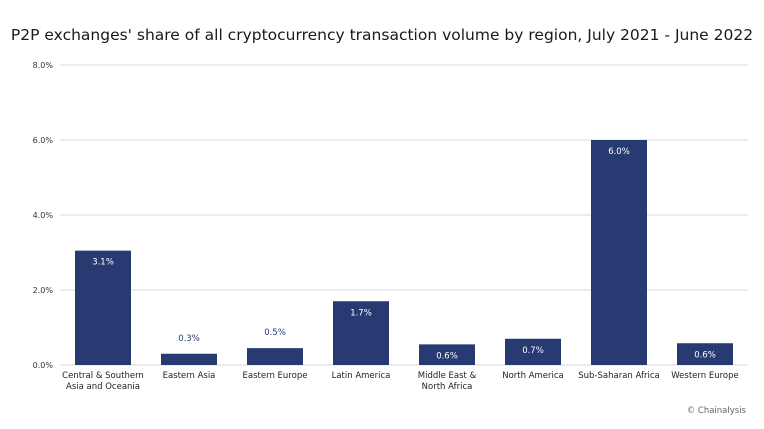 The image size is (764, 429). Describe the element at coordinates (619, 152) in the screenshot. I see `data-label: 6.0%` at that location.